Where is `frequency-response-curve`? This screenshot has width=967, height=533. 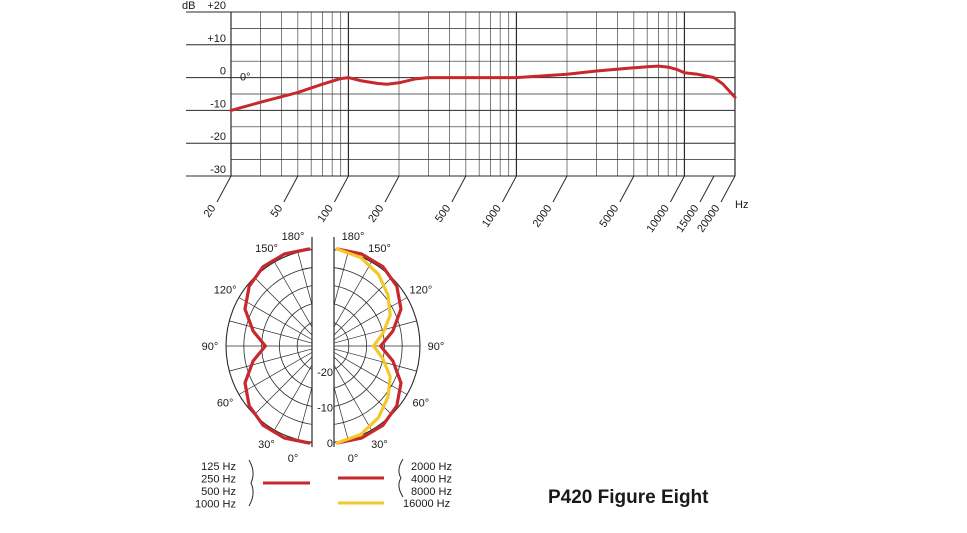
frequency-response-curve is located at coordinates (483, 88).